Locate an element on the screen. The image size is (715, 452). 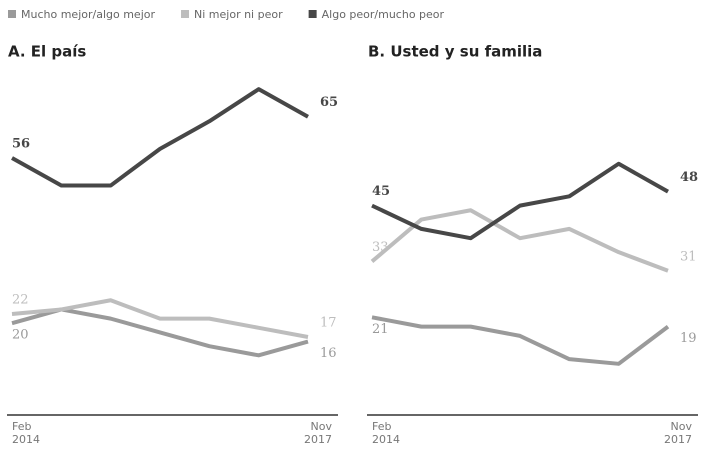
data-label: 45 is located at coordinates (381, 191).